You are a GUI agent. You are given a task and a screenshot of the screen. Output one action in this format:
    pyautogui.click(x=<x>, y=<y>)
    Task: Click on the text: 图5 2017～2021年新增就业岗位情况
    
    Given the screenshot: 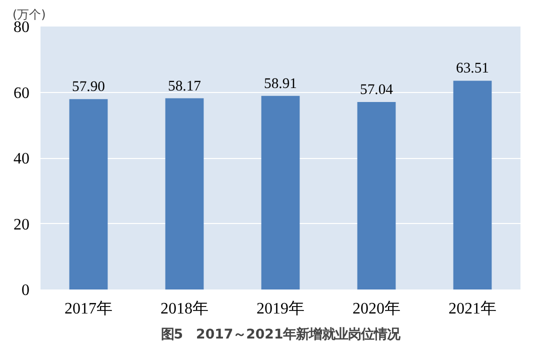 What is the action you would take?
    pyautogui.click(x=281, y=334)
    